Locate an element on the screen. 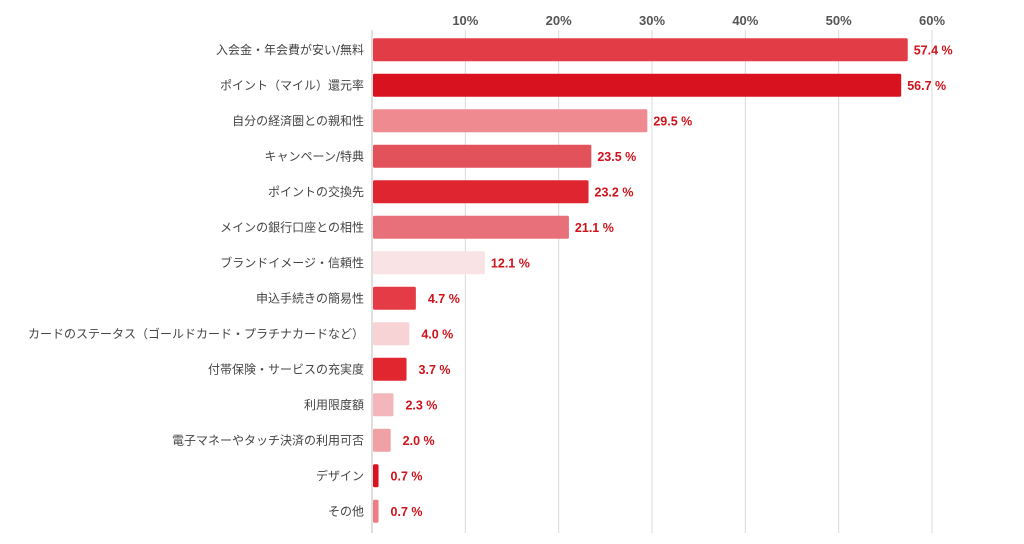 This screenshot has width=1024, height=544. category-label: 利用限度額 is located at coordinates (334, 404).